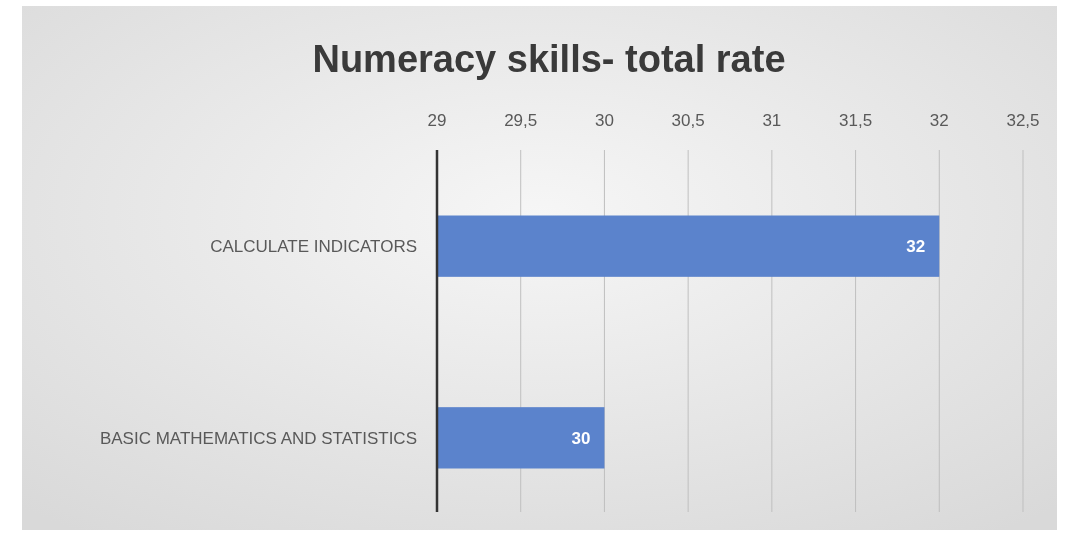 Image resolution: width=1079 pixels, height=536 pixels. Describe the element at coordinates (604, 120) in the screenshot. I see `x-tick-label: 30` at that location.